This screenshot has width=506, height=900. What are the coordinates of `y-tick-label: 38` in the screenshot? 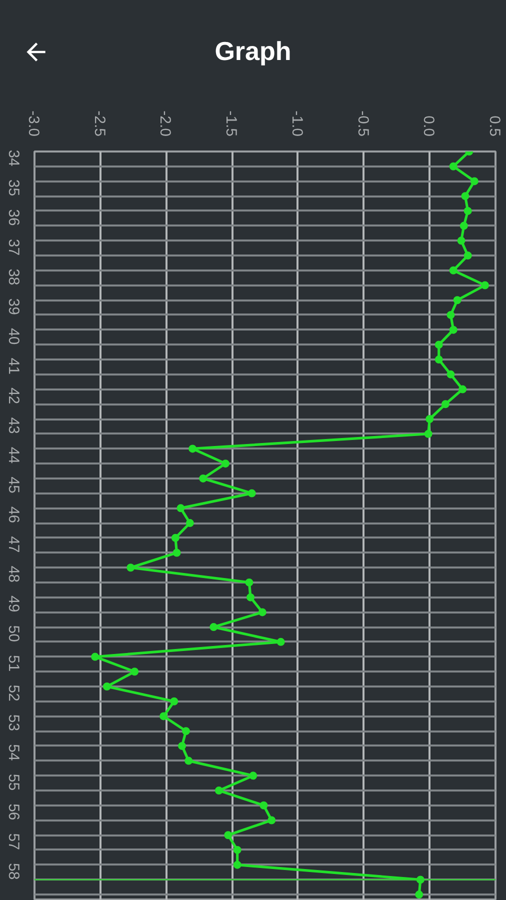 It's located at (13, 277).